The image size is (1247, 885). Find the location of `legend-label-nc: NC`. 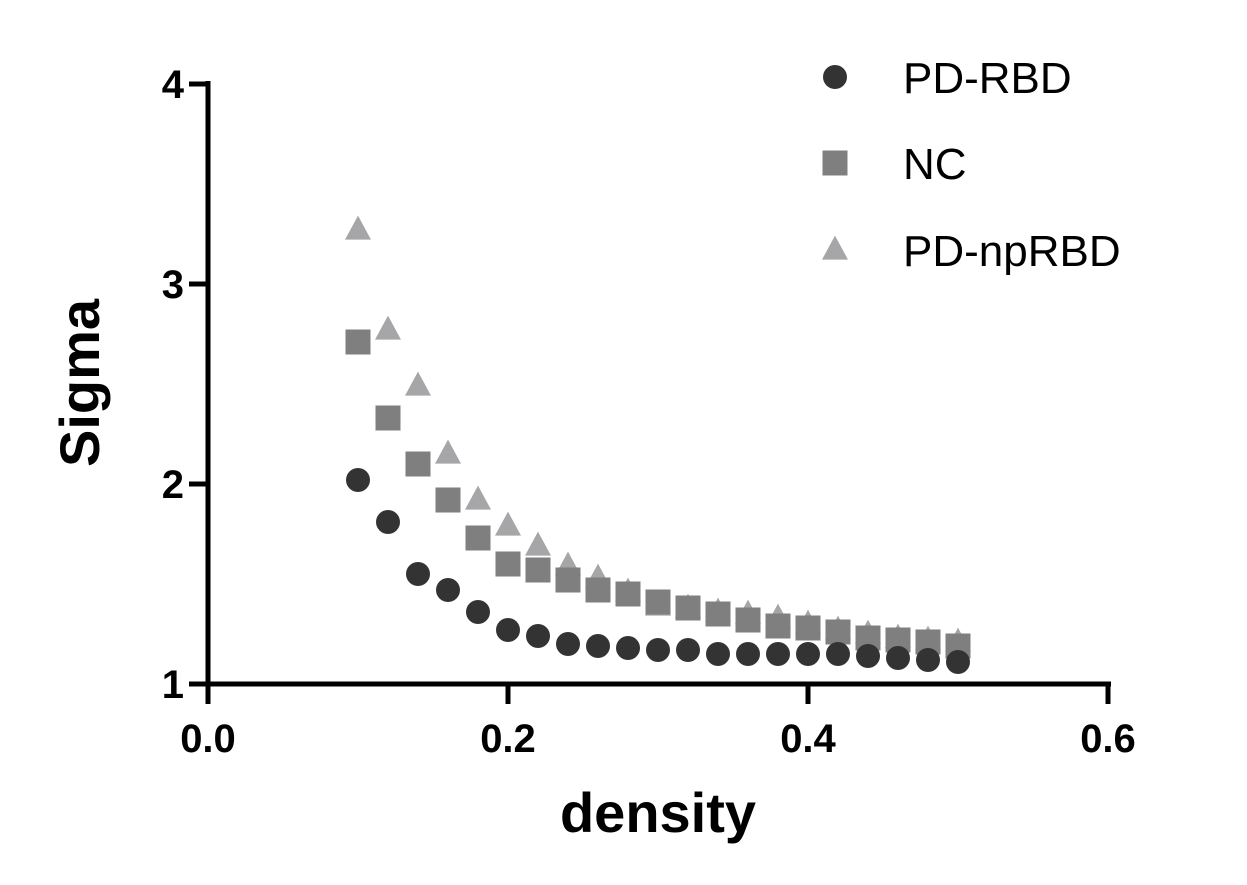

legend-label-nc: NC is located at coordinates (935, 164).